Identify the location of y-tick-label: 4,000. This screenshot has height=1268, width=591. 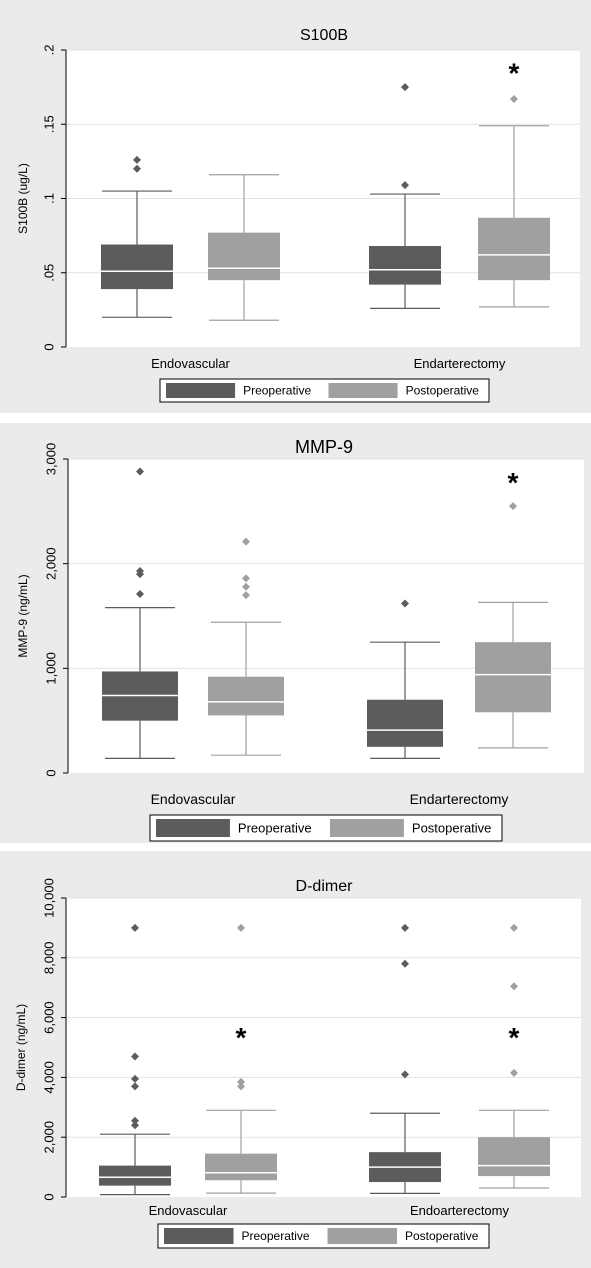
(48, 1077).